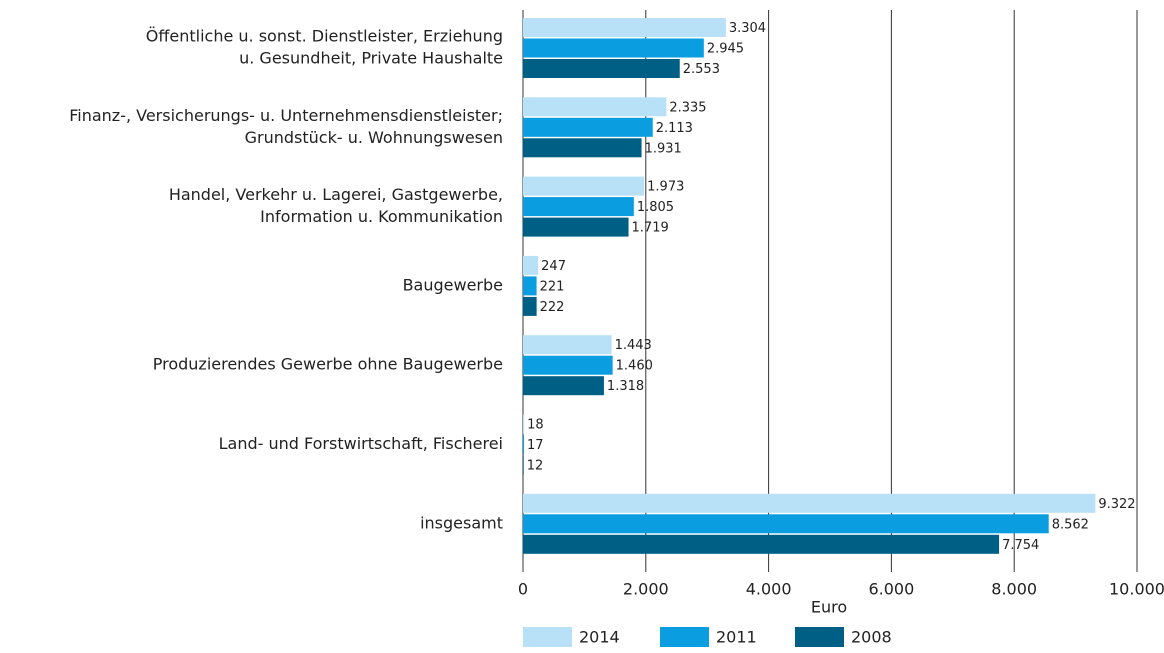 The height and width of the screenshot is (653, 1164). I want to click on value-label: 222, so click(552, 307).